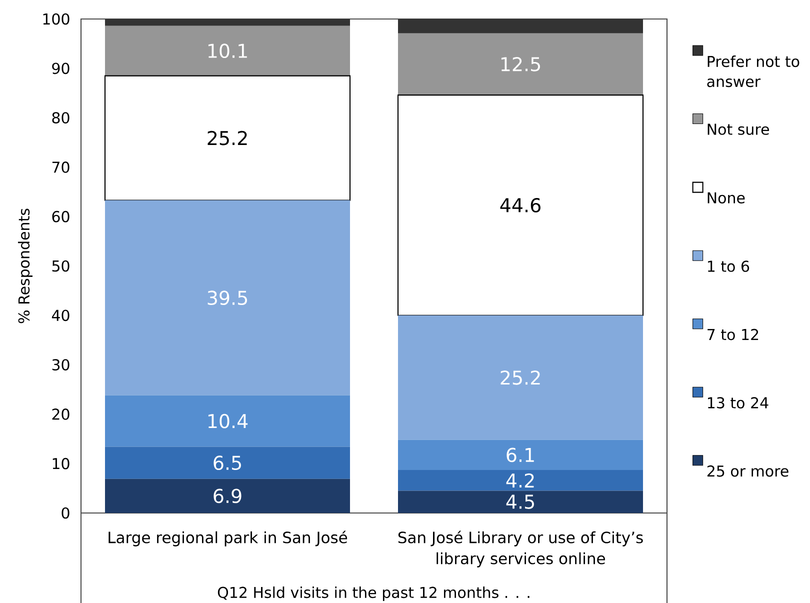 This screenshot has width=810, height=603. I want to click on legend-label: 7 to 12, so click(733, 334).